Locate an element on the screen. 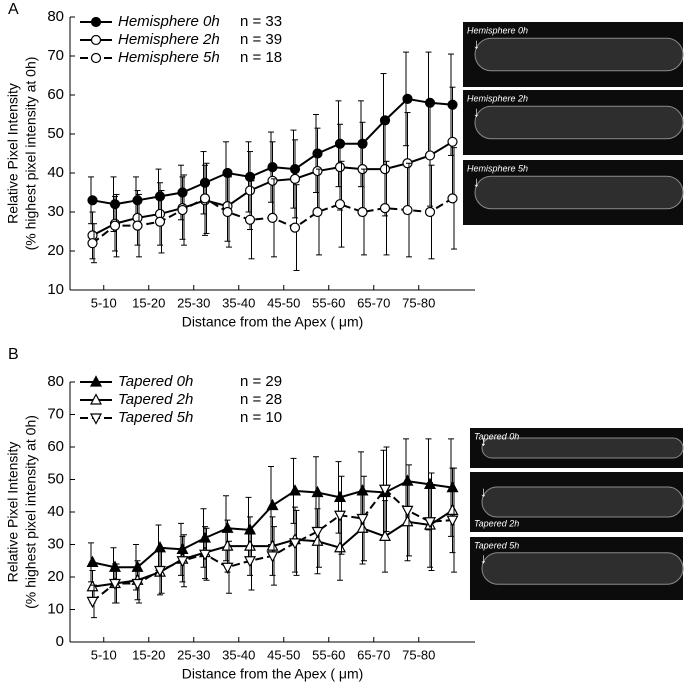 This screenshot has height=690, width=685. y-tick-label: 80 is located at coordinates (55, 381).